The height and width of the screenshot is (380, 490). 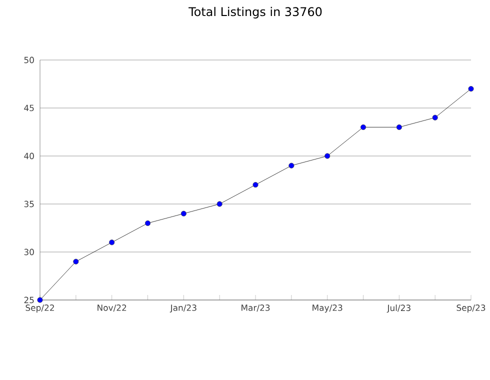 I want to click on x-tick-label: Mar/23, so click(x=256, y=308).